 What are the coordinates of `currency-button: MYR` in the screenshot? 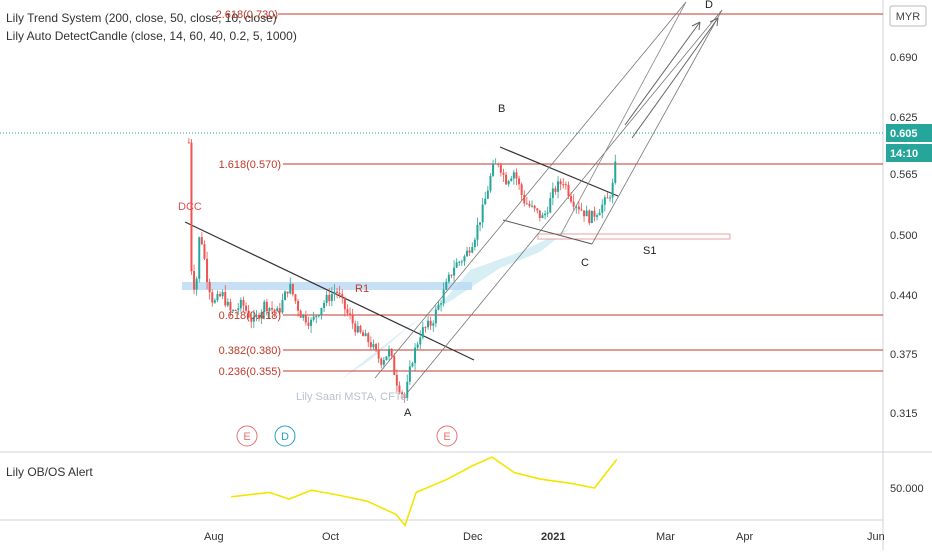 It's located at (908, 16).